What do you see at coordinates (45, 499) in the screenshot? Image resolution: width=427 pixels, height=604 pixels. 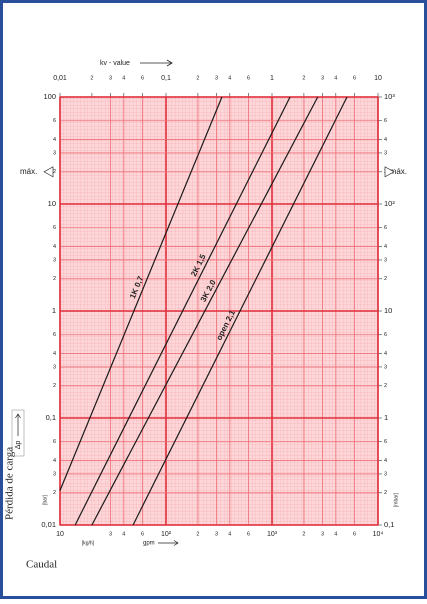 I see `left-unit: [bar]` at bounding box center [45, 499].